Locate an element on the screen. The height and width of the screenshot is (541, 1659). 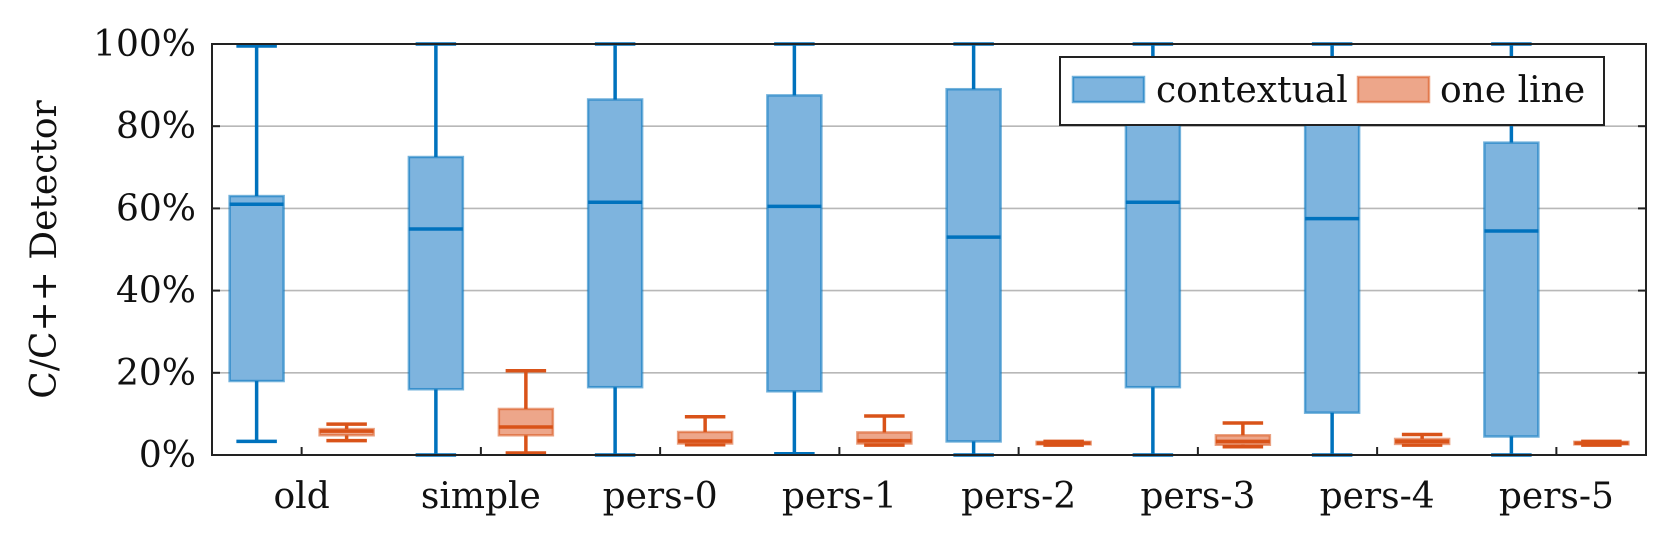
box-contextual-old is located at coordinates (256, 244).